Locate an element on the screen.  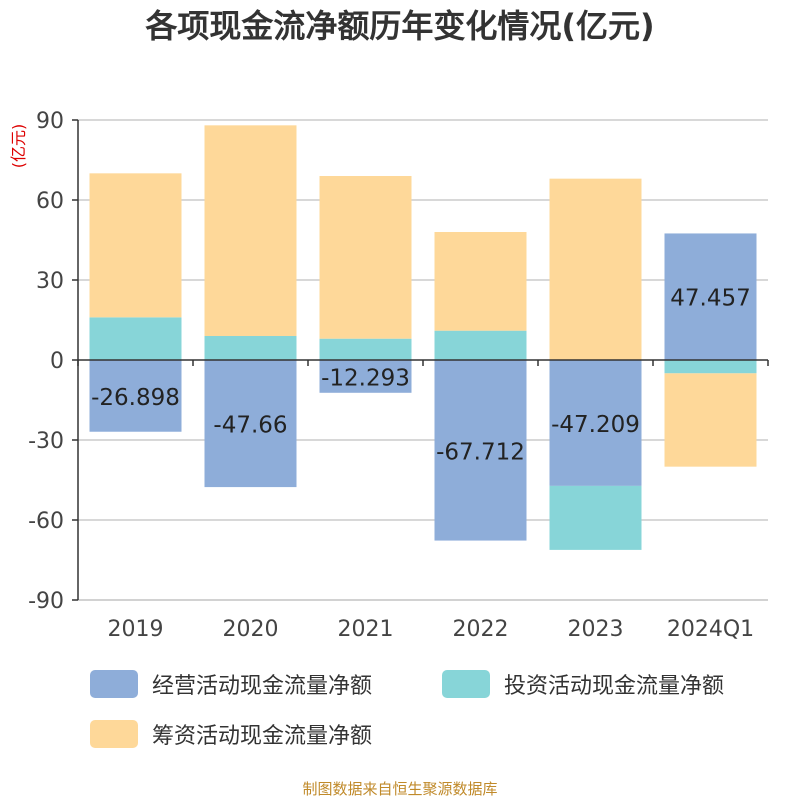
bar-investing-2024Q1 is located at coordinates (710, 367).